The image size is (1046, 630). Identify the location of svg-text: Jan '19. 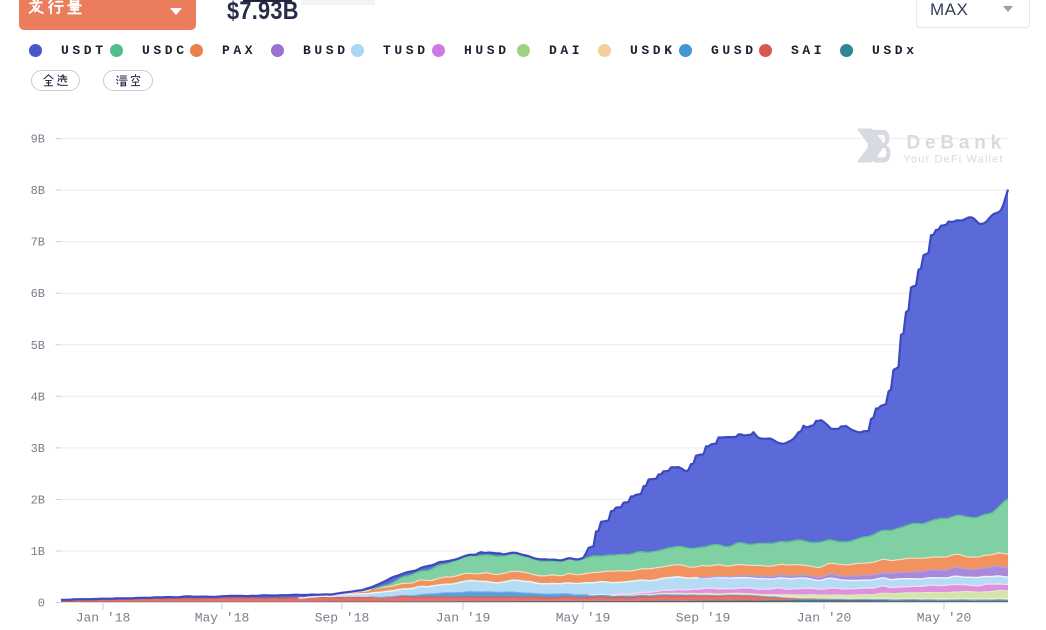
(463, 618).